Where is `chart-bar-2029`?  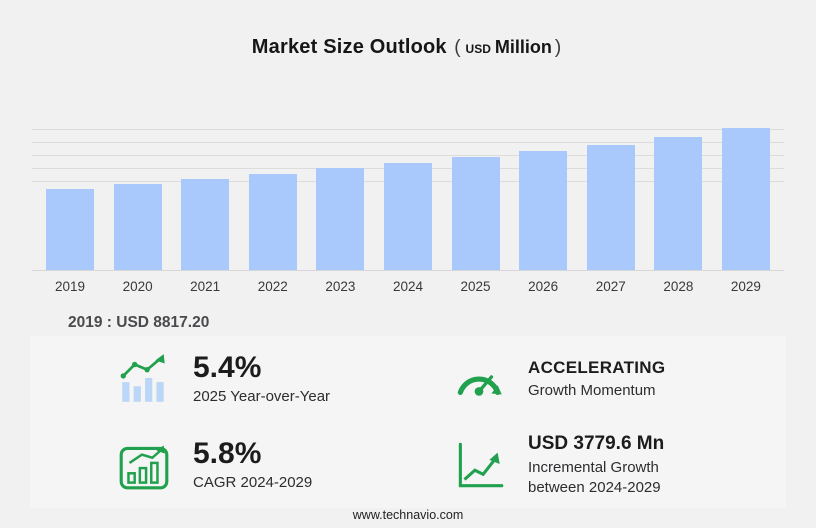 chart-bar-2029 is located at coordinates (745, 199).